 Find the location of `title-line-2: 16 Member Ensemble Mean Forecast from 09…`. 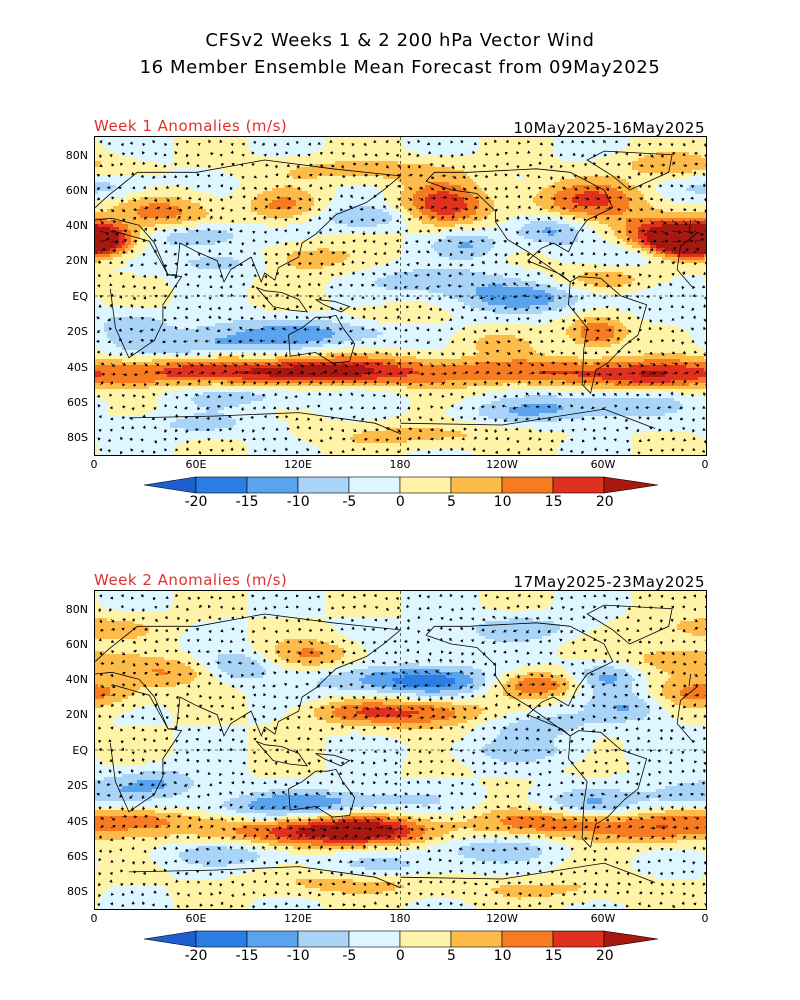

title-line-2: 16 Member Ensemble Mean Forecast from 09… is located at coordinates (400, 67).